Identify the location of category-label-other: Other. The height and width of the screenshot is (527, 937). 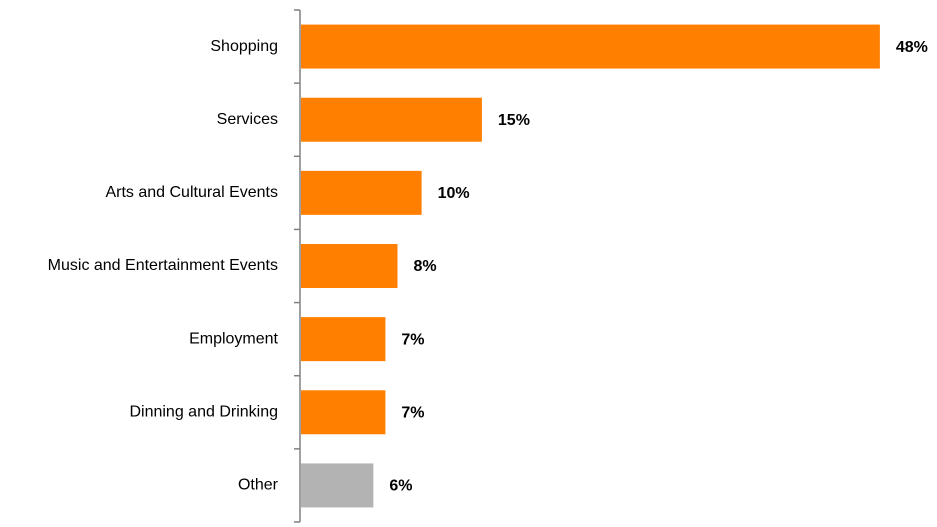
(258, 485).